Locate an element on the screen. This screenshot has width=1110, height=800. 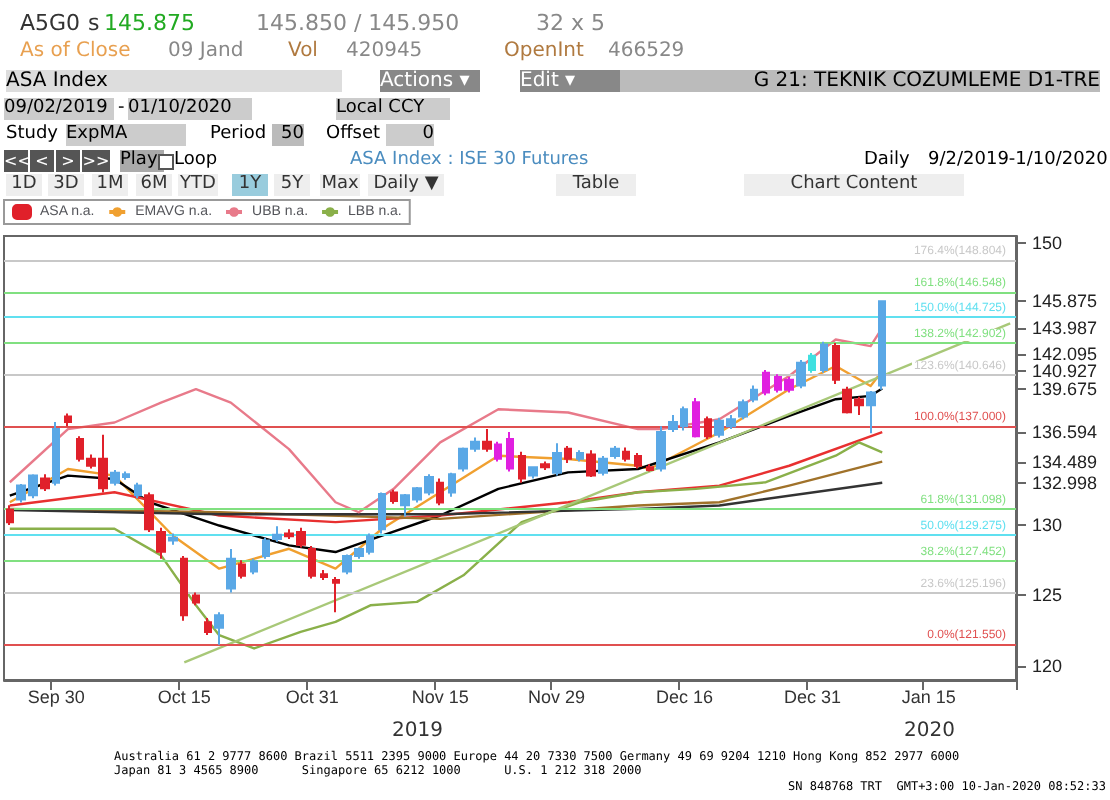
text: As of Close is located at coordinates (75, 51).